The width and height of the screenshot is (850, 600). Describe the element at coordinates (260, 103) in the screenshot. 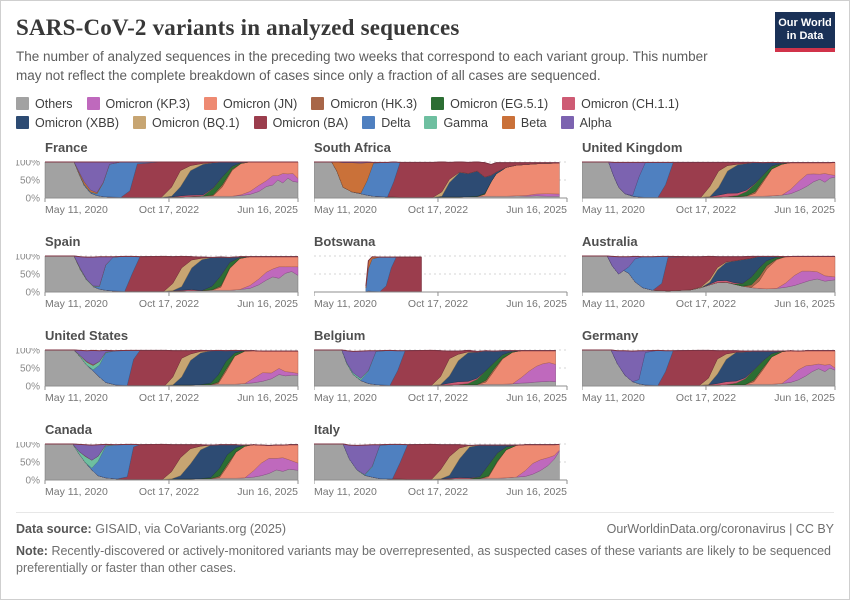

I see `legend-label: Omicron (JN)` at that location.